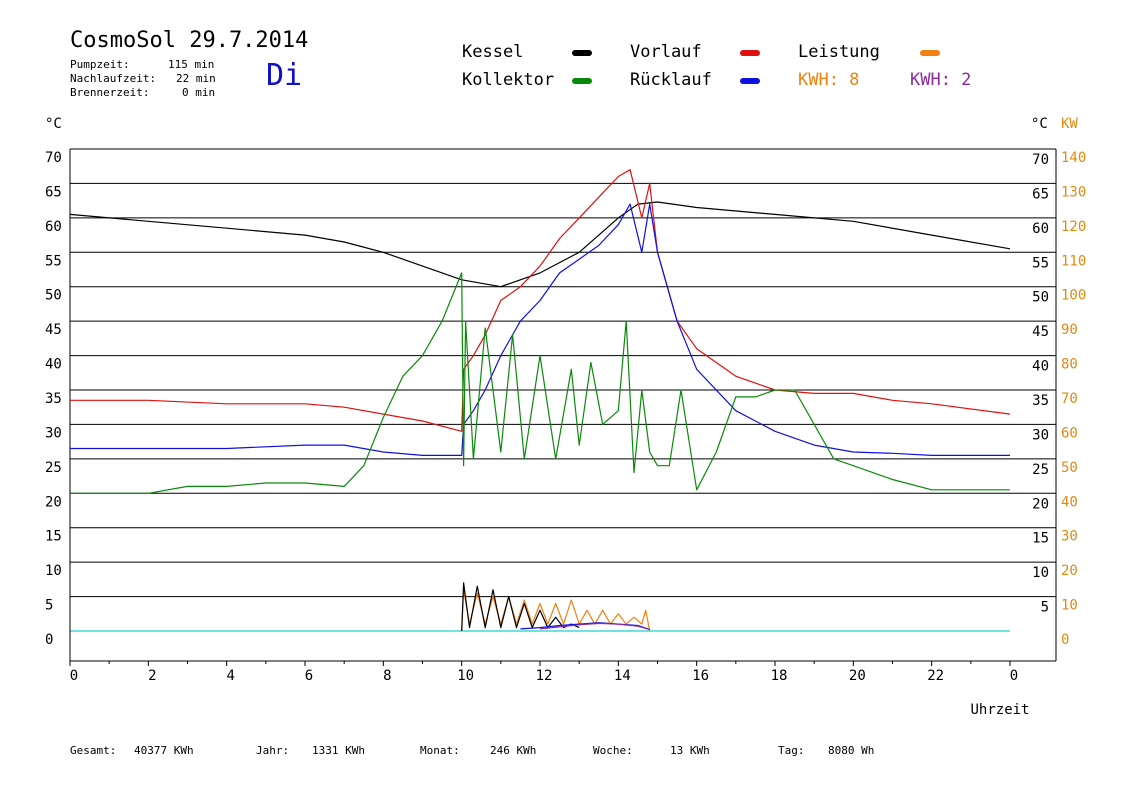 The image size is (1148, 812). Describe the element at coordinates (164, 750) in the screenshot. I see `footer-gesamt-value: 40377 KWh` at that location.